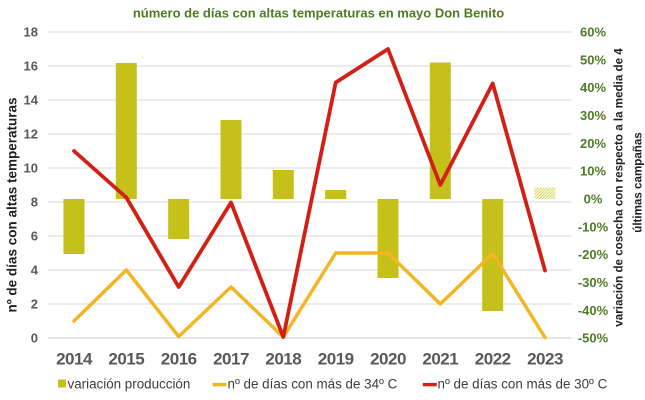 The width and height of the screenshot is (645, 400). What do you see at coordinates (35, 270) in the screenshot?
I see `svg-text: 4` at bounding box center [35, 270].